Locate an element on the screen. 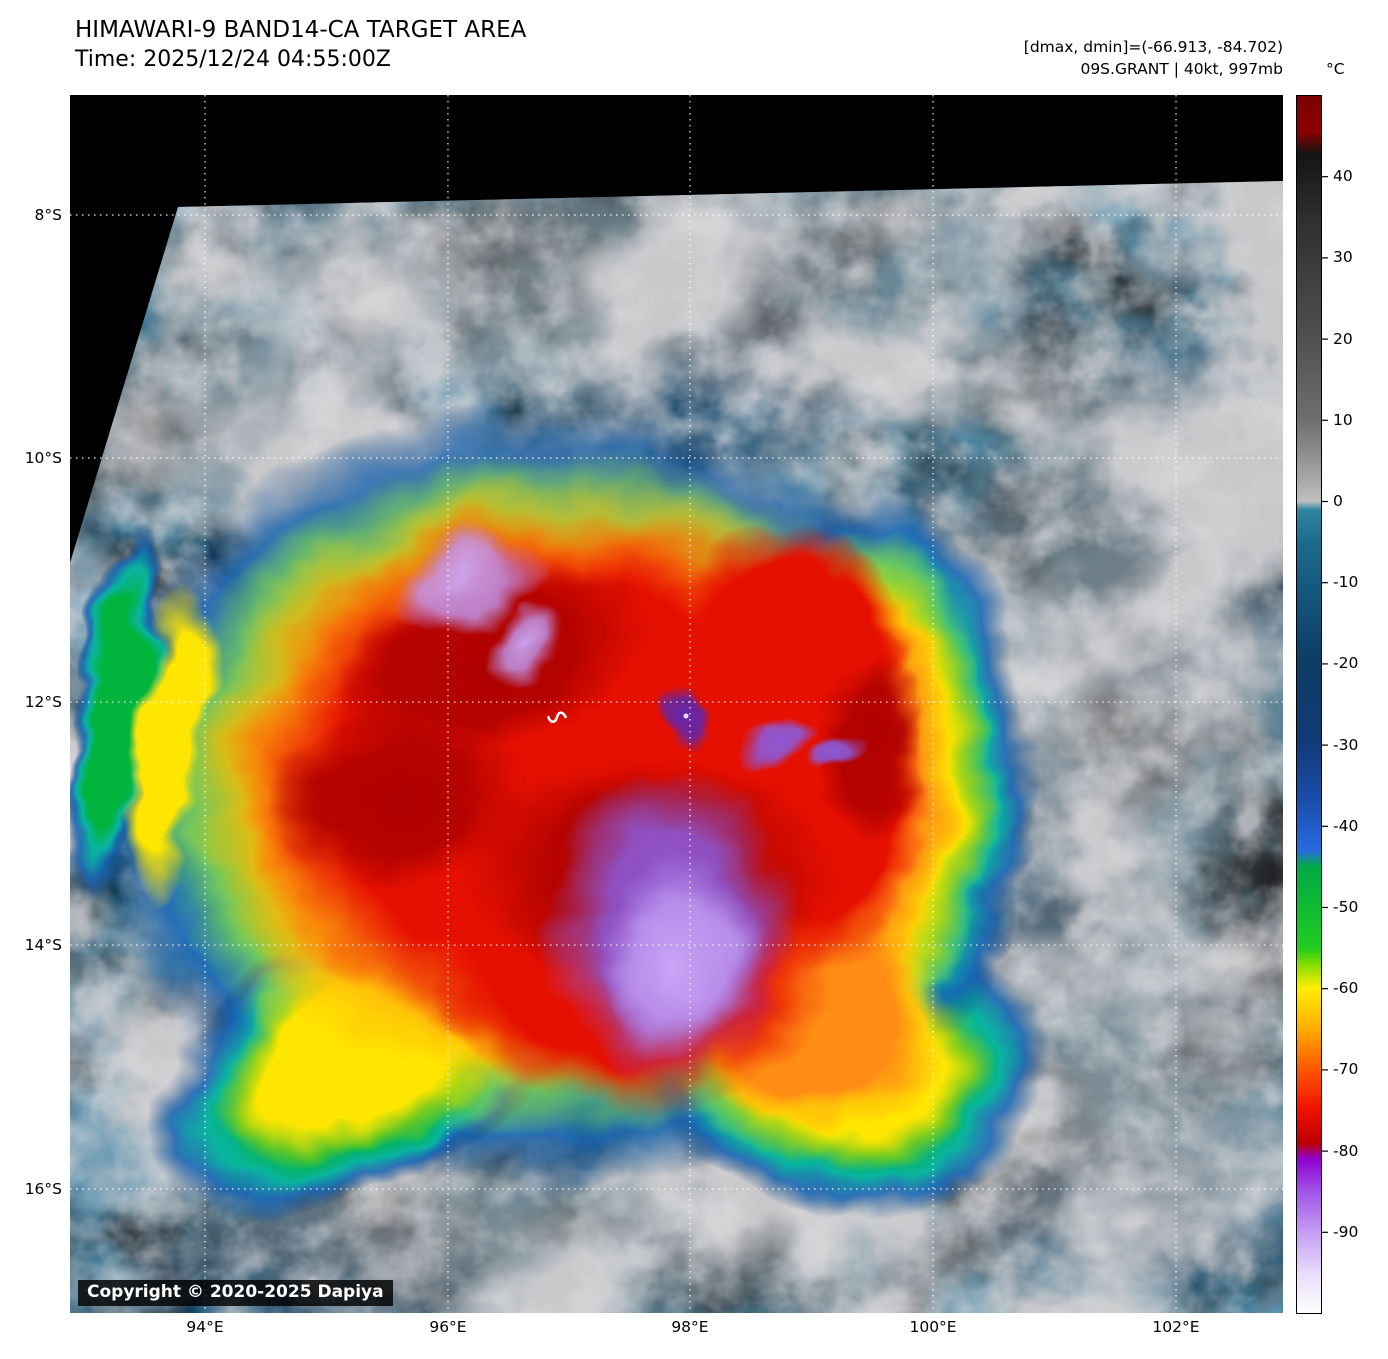 Image resolution: width=1388 pixels, height=1359 pixels. colorbar-tick-label: 30 is located at coordinates (1343, 257).